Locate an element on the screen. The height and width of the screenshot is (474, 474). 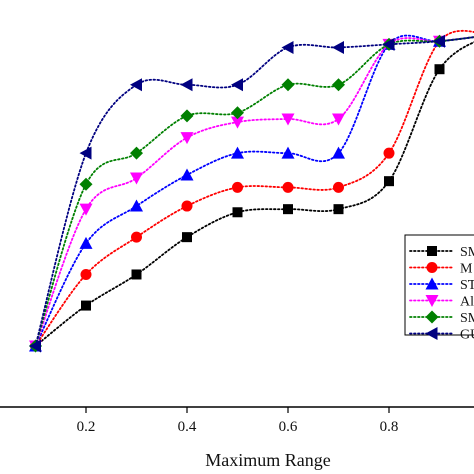
legend-label: GU is located at coordinates (467, 335).